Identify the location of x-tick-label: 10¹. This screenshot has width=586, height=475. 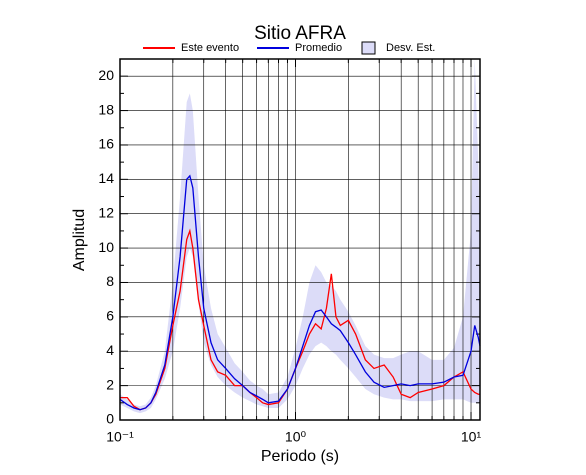
(471, 437).